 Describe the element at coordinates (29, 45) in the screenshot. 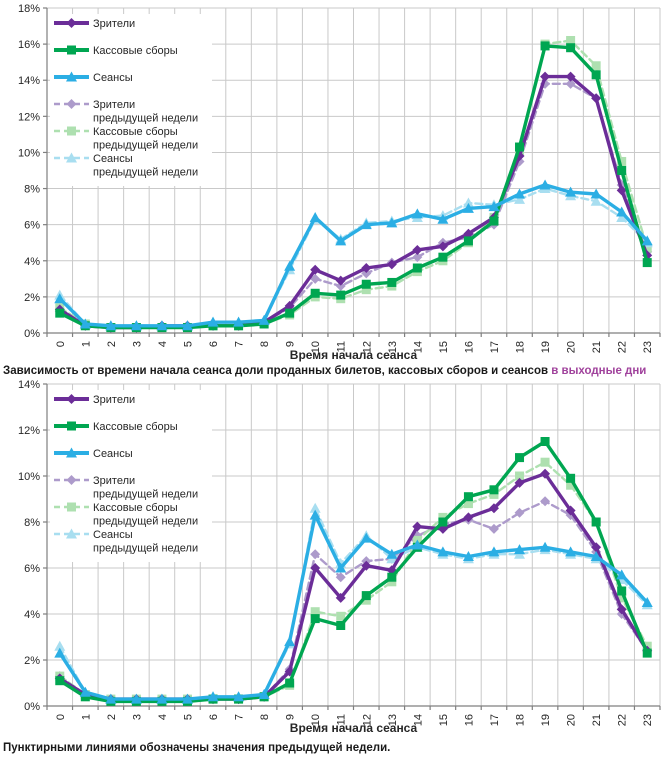

I see `svg-text: 16%` at that location.